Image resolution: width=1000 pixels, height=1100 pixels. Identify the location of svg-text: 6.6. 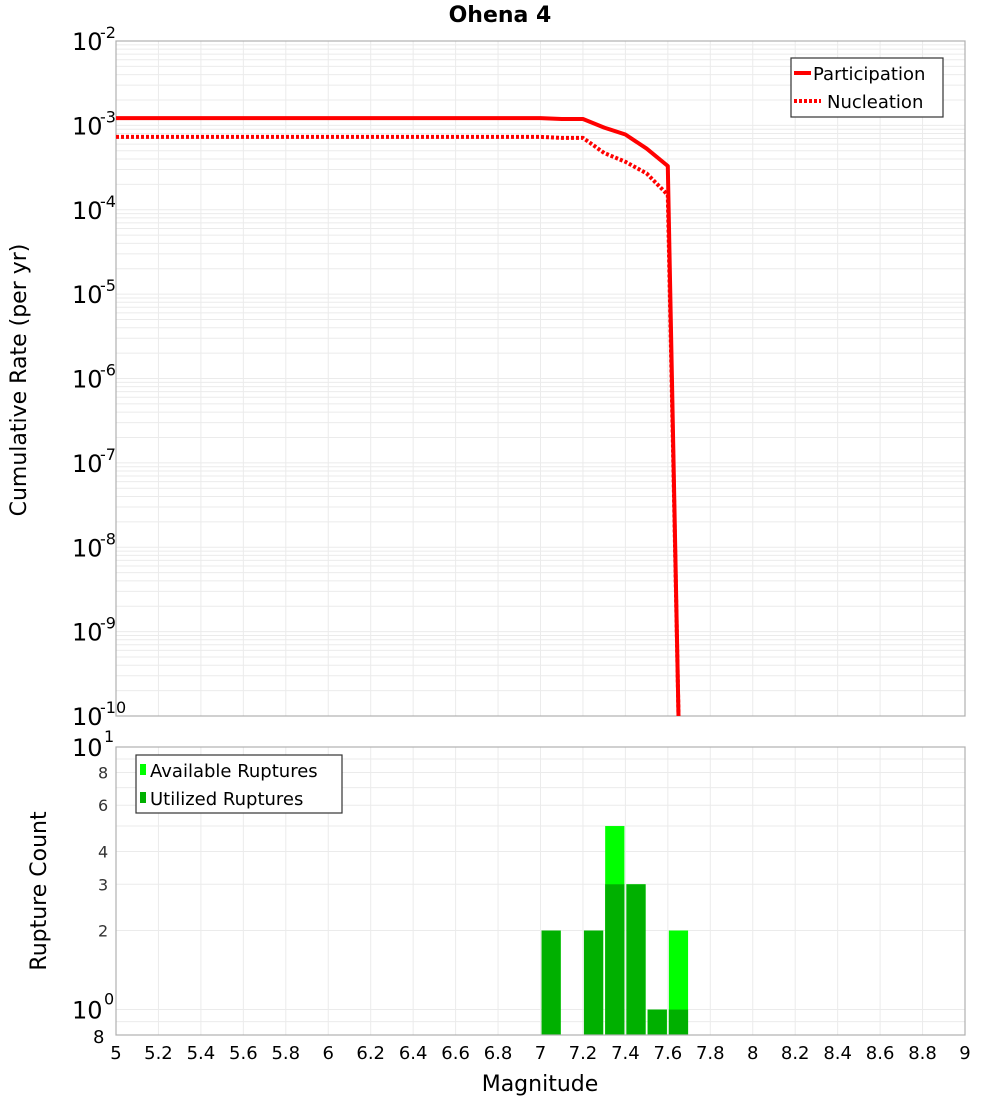
(455, 1053).